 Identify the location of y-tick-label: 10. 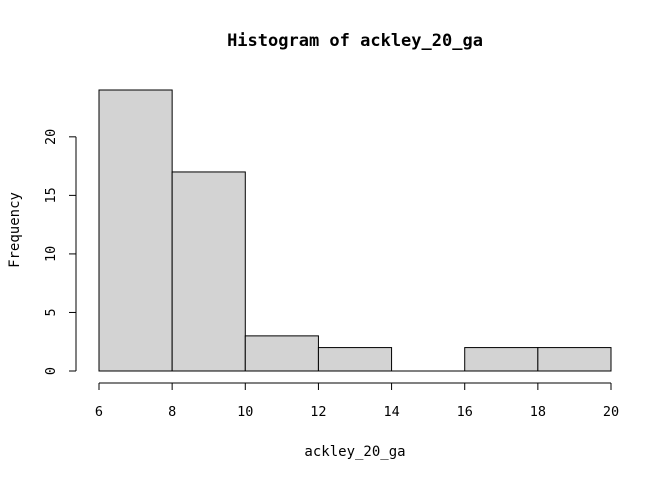
(51, 254).